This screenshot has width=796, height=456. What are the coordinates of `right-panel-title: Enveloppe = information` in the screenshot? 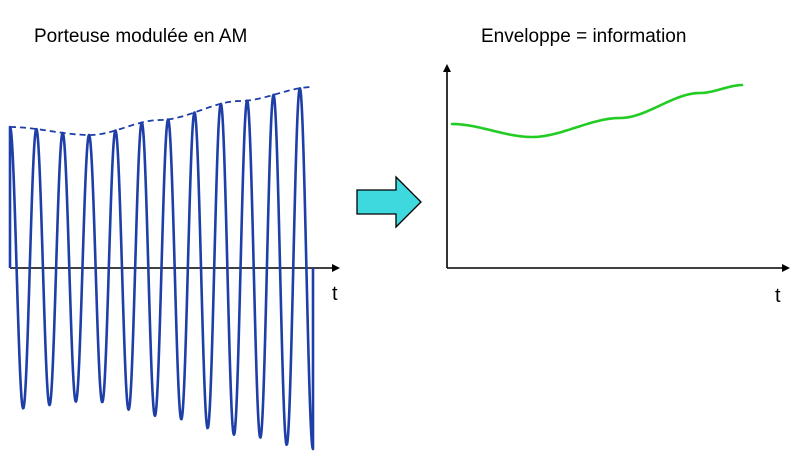 It's located at (584, 36).